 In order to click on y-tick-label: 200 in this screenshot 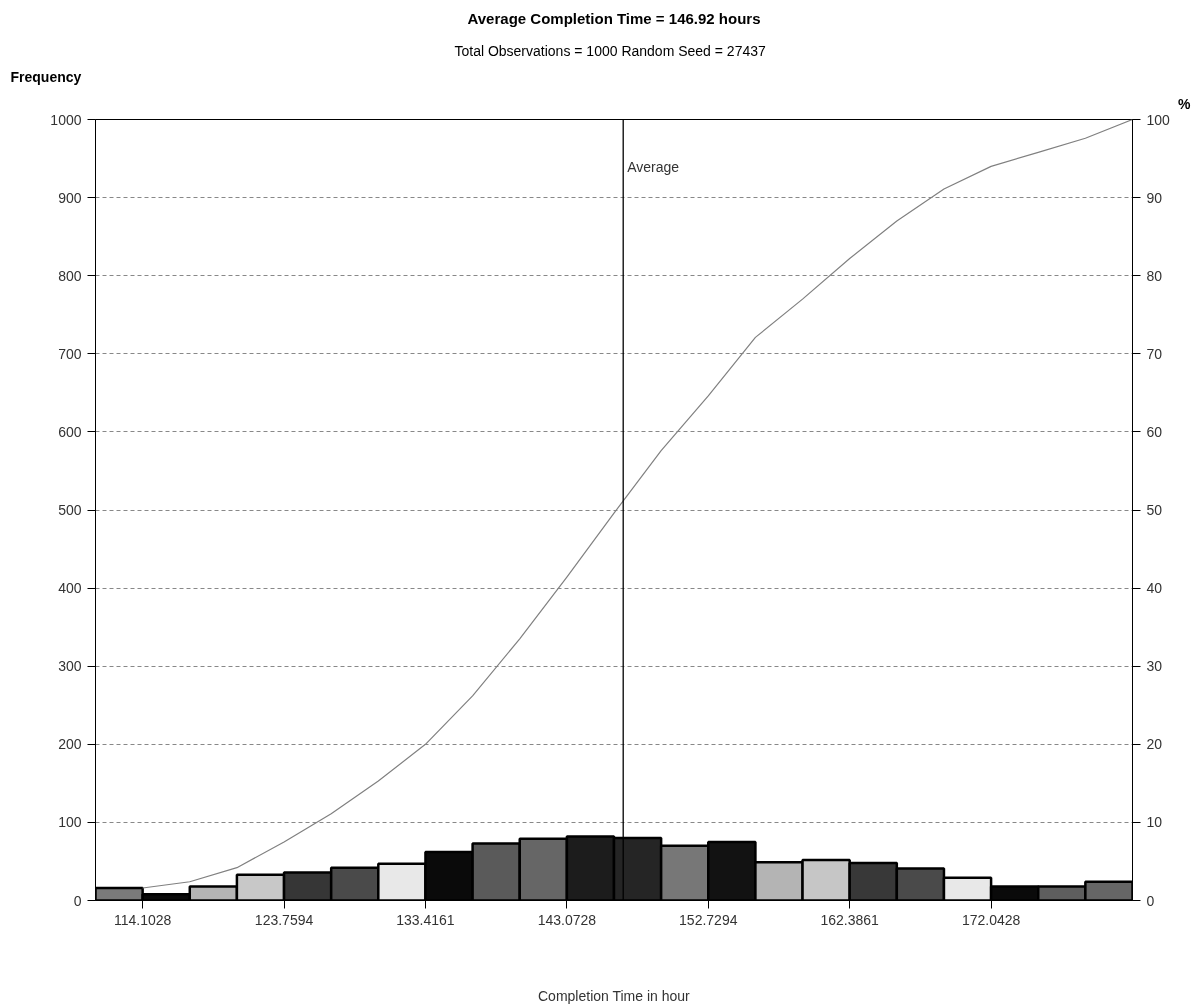, I will do `click(70, 744)`.